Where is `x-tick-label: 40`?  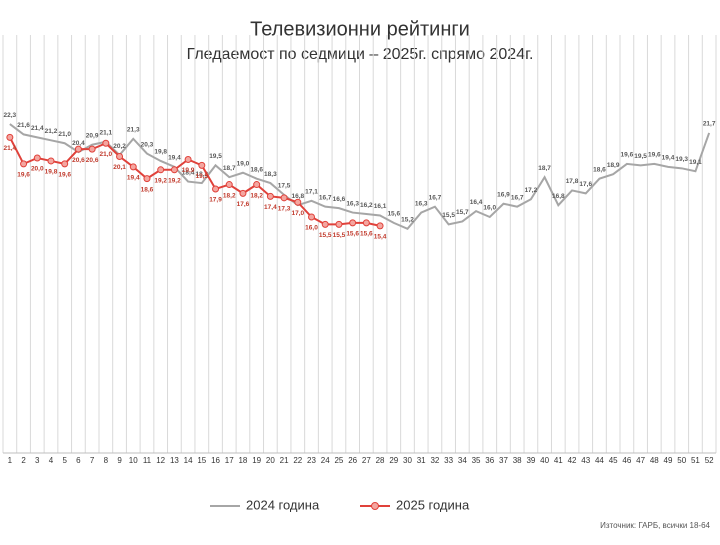 x-tick-label: 40 is located at coordinates (544, 460).